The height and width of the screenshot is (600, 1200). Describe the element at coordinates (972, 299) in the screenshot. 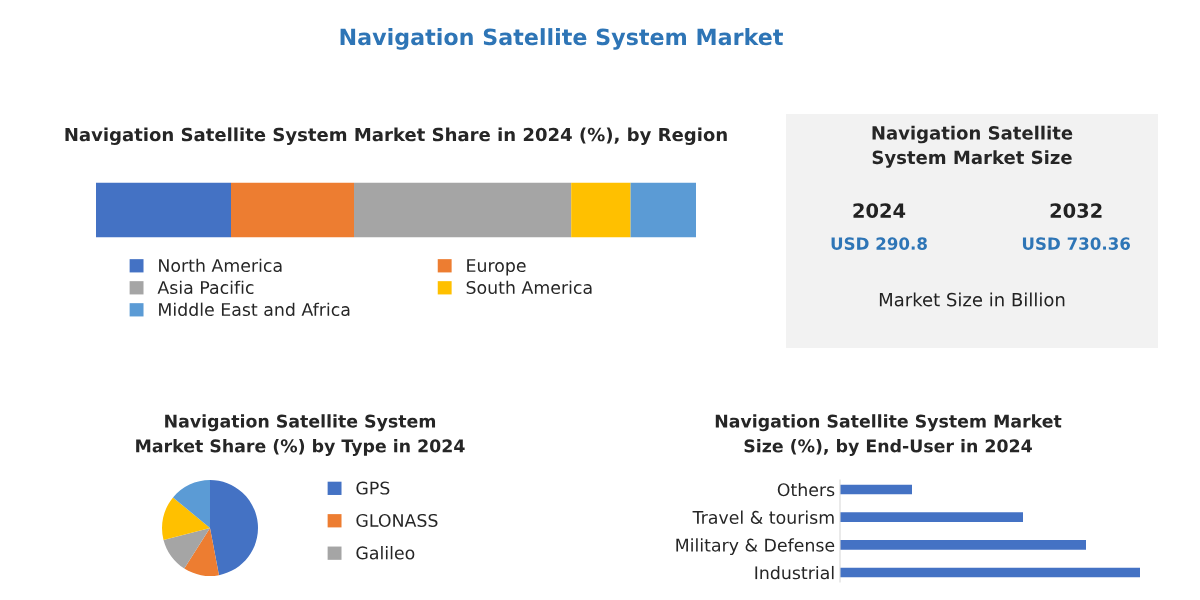

I see `text: Market Size in Billion` at that location.